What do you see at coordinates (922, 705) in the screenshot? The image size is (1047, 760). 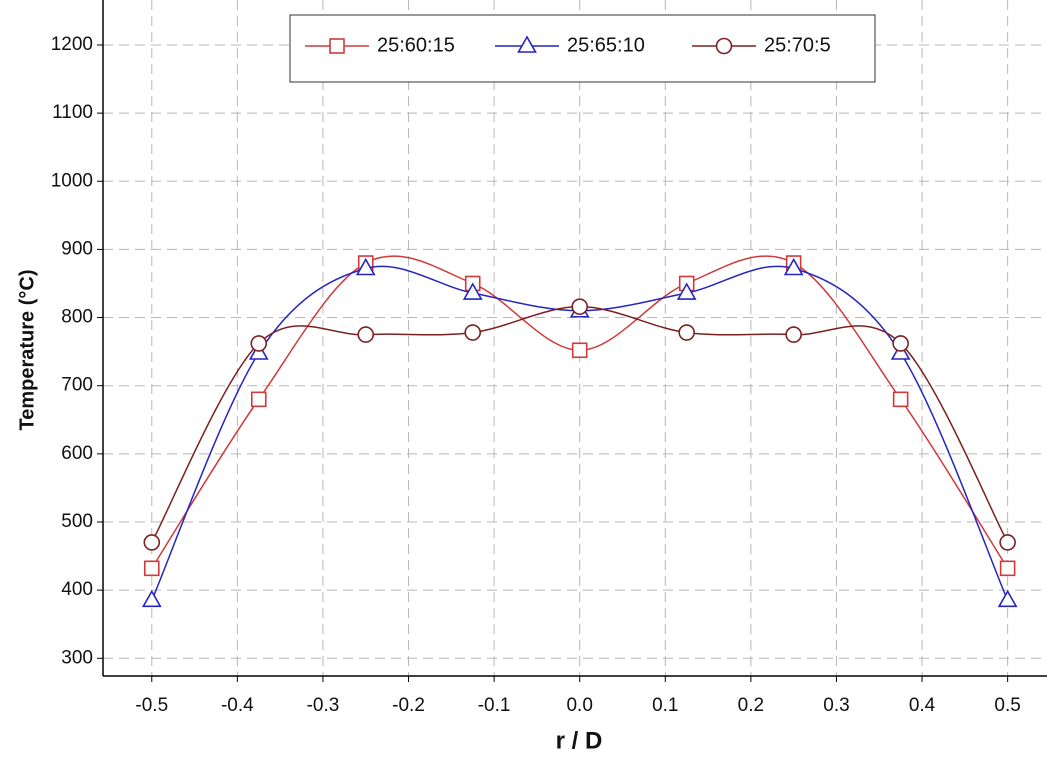 I see `x-tick-label: 0.4` at bounding box center [922, 705].